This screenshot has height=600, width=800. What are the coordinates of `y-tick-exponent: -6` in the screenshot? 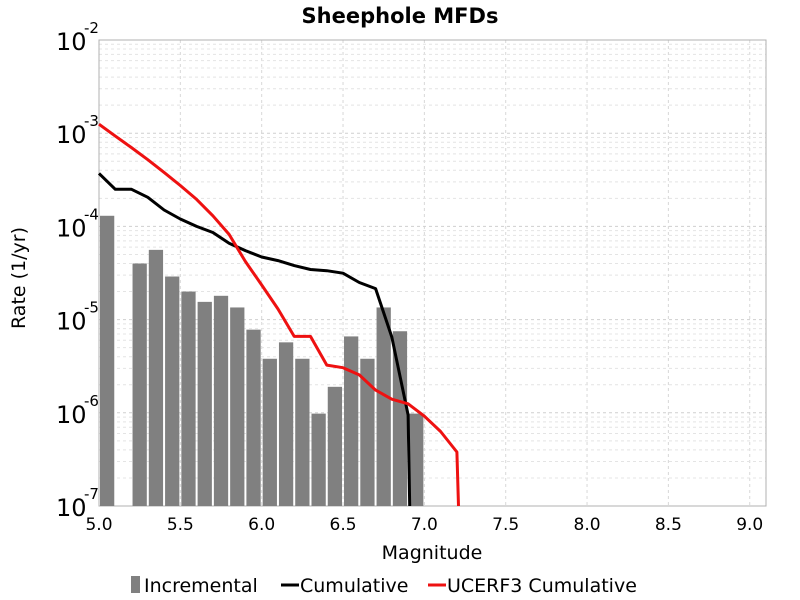 It's located at (91, 401).